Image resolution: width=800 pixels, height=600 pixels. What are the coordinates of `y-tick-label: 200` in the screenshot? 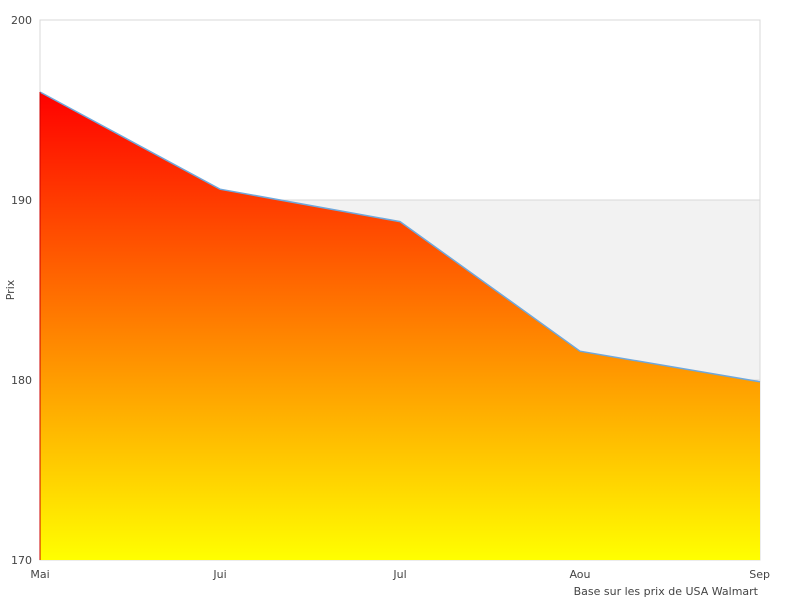 It's located at (21, 20).